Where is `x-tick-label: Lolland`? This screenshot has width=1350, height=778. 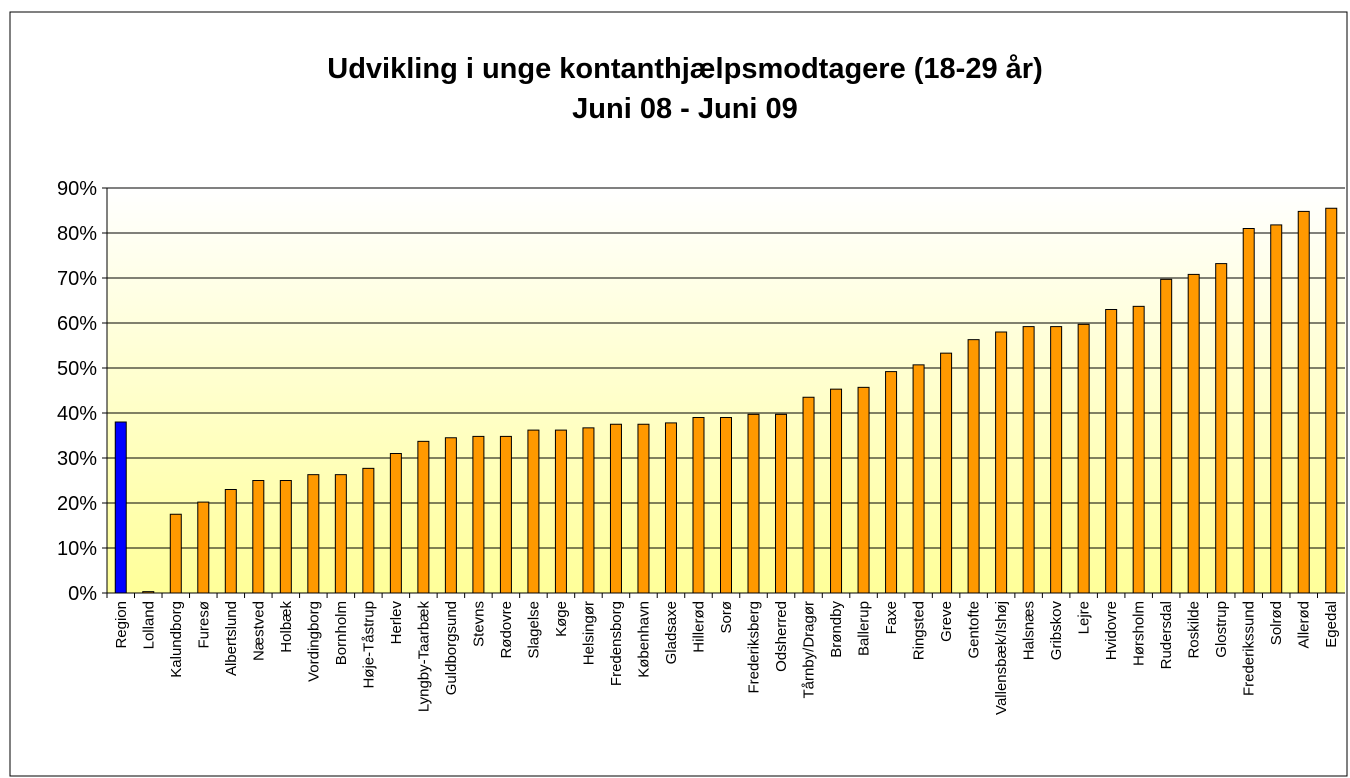 x-tick-label: Lolland is located at coordinates (148, 625).